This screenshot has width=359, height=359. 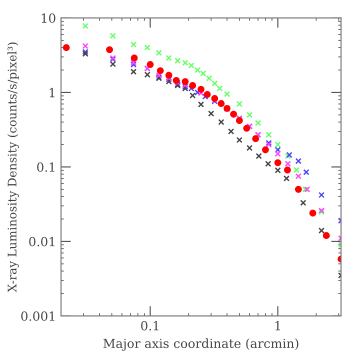 What do you see at coordinates (52, 93) in the screenshot?
I see `y-tick-label: 1` at bounding box center [52, 93].